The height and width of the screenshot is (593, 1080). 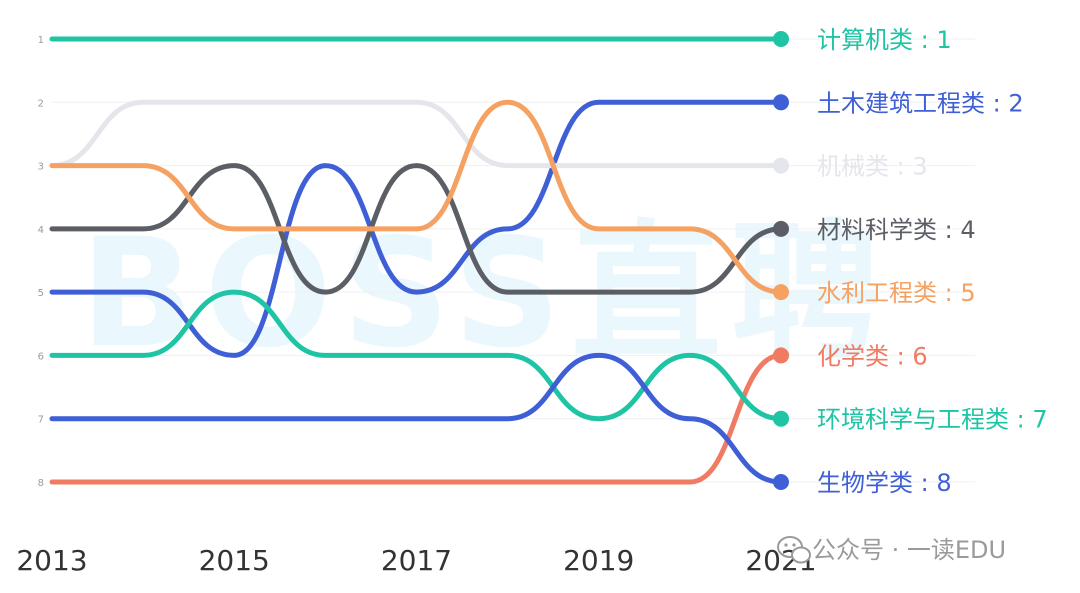 What do you see at coordinates (920, 103) in the screenshot?
I see `series-end-label: 土木建筑工程类 : 2` at bounding box center [920, 103].